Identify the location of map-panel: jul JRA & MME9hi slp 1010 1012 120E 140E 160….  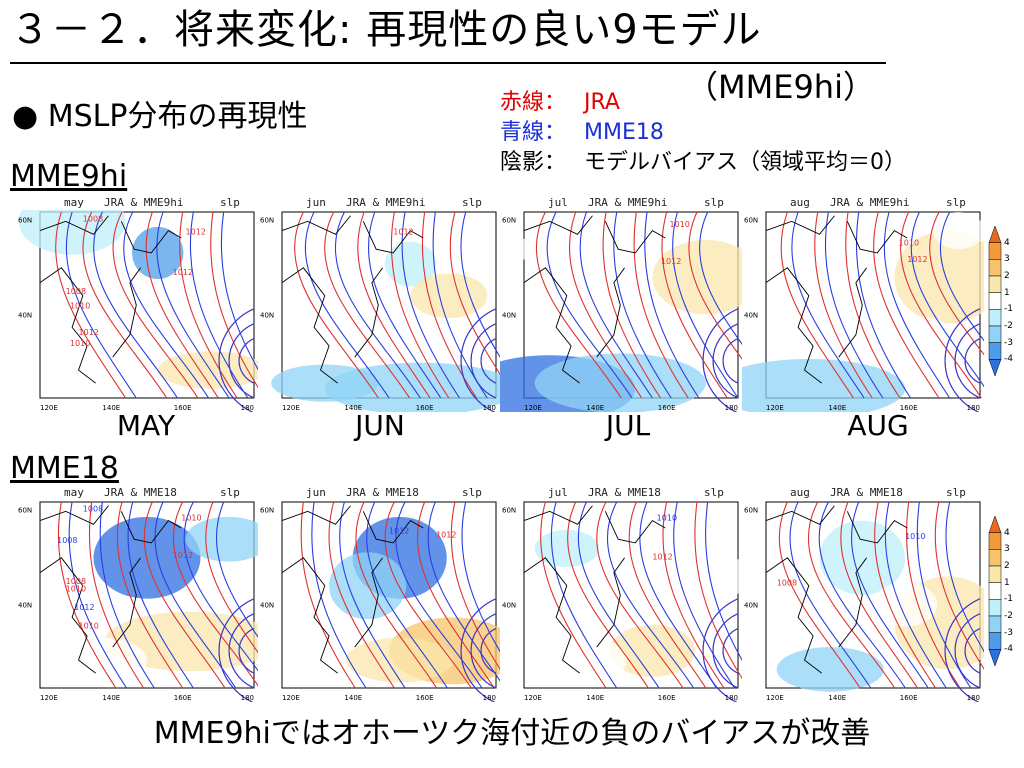
(621, 304).